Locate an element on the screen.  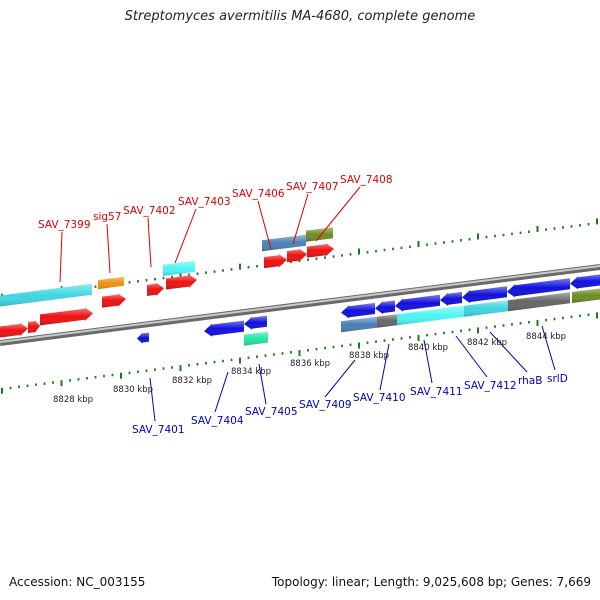
feature-cyan-sav-7403-shading is located at coordinates (179, 268).